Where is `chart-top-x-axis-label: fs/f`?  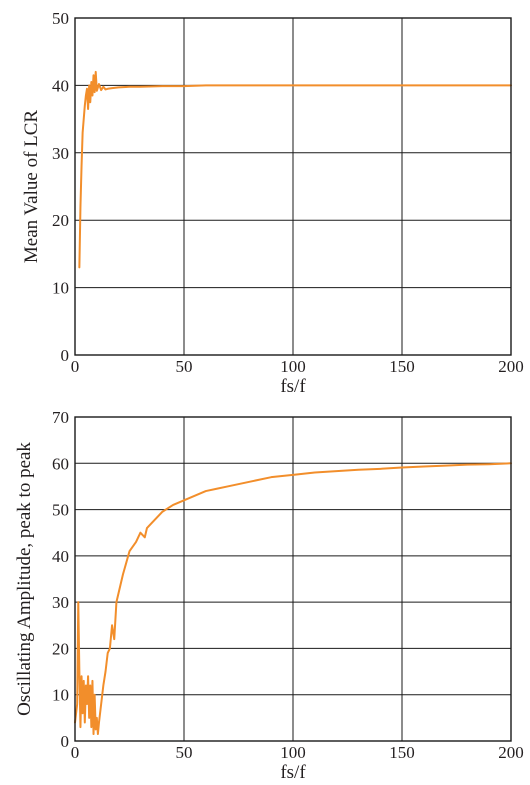
chart-top-x-axis-label: fs/f is located at coordinates (293, 386).